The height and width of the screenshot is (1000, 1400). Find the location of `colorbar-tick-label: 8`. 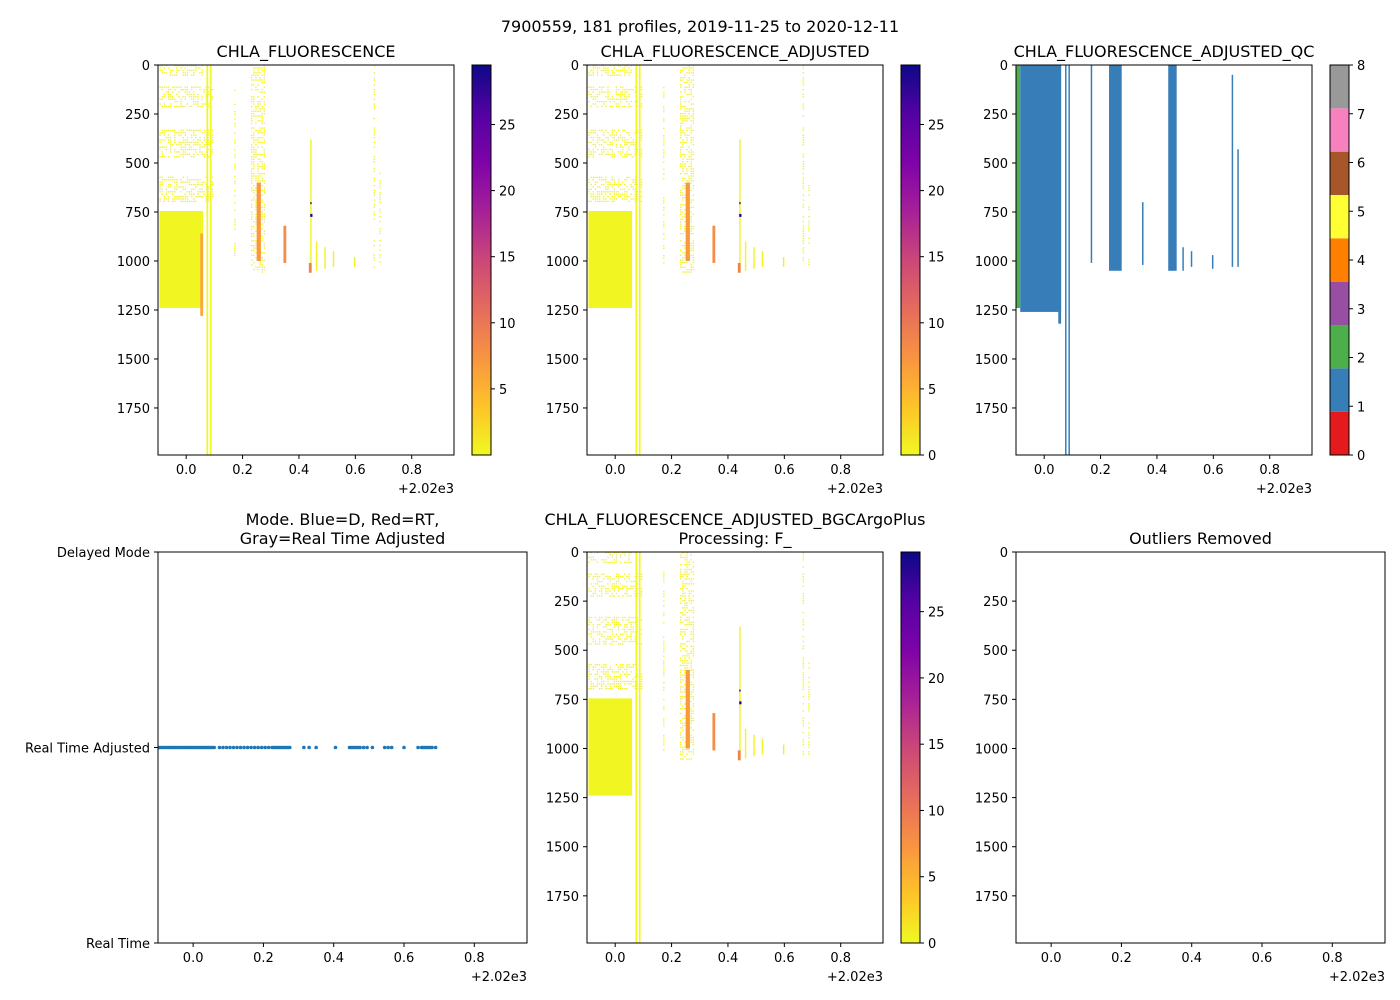

colorbar-tick-label: 8 is located at coordinates (1361, 66).